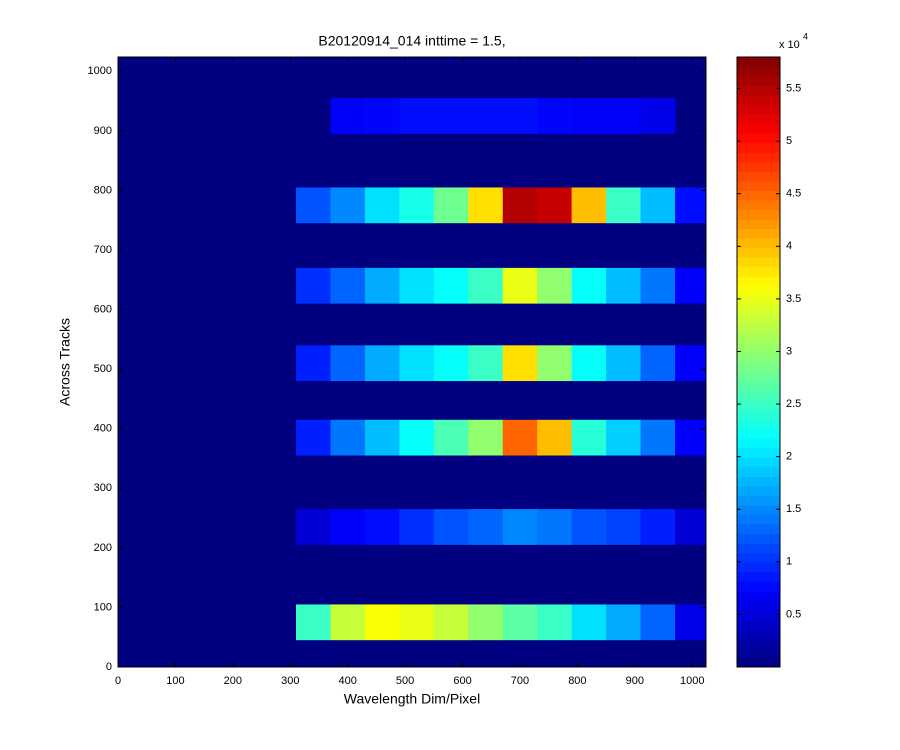 The width and height of the screenshot is (900, 750). Describe the element at coordinates (635, 681) in the screenshot. I see `x-tick-label: 900` at that location.